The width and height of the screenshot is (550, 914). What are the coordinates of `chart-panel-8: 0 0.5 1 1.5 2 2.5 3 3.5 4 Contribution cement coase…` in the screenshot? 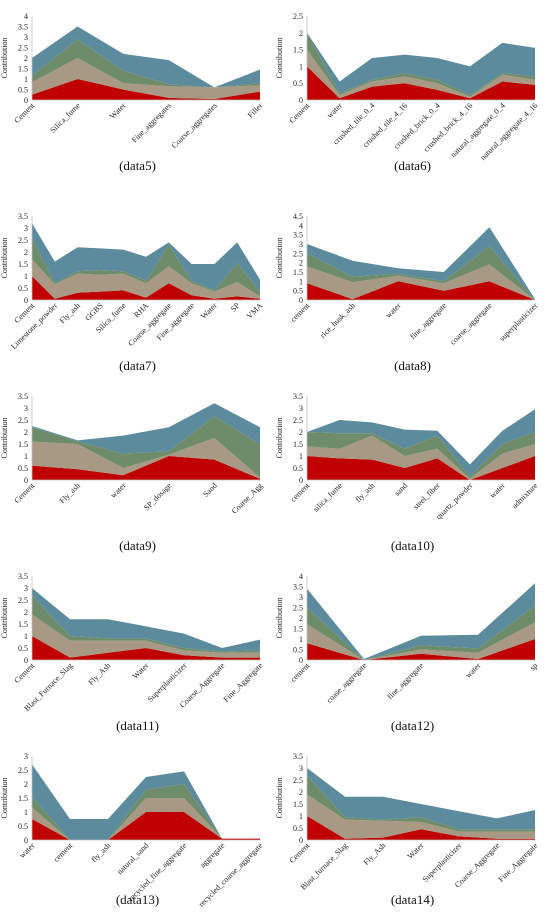 It's located at (412, 650).